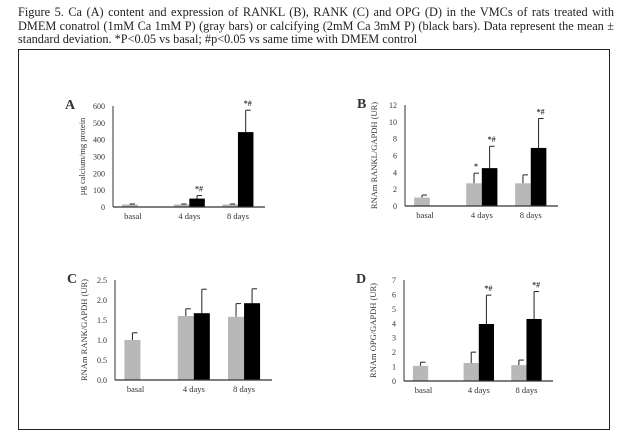 The height and width of the screenshot is (446, 632). I want to click on y-tick-label: 3, so click(394, 338).